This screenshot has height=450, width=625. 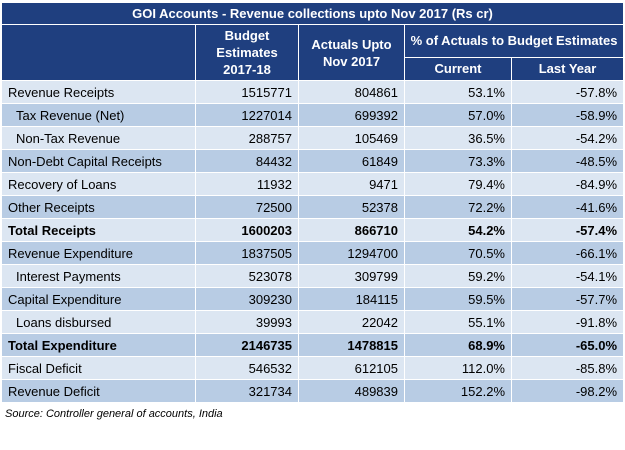 I want to click on actuals-cell: 866710, so click(x=351, y=230).